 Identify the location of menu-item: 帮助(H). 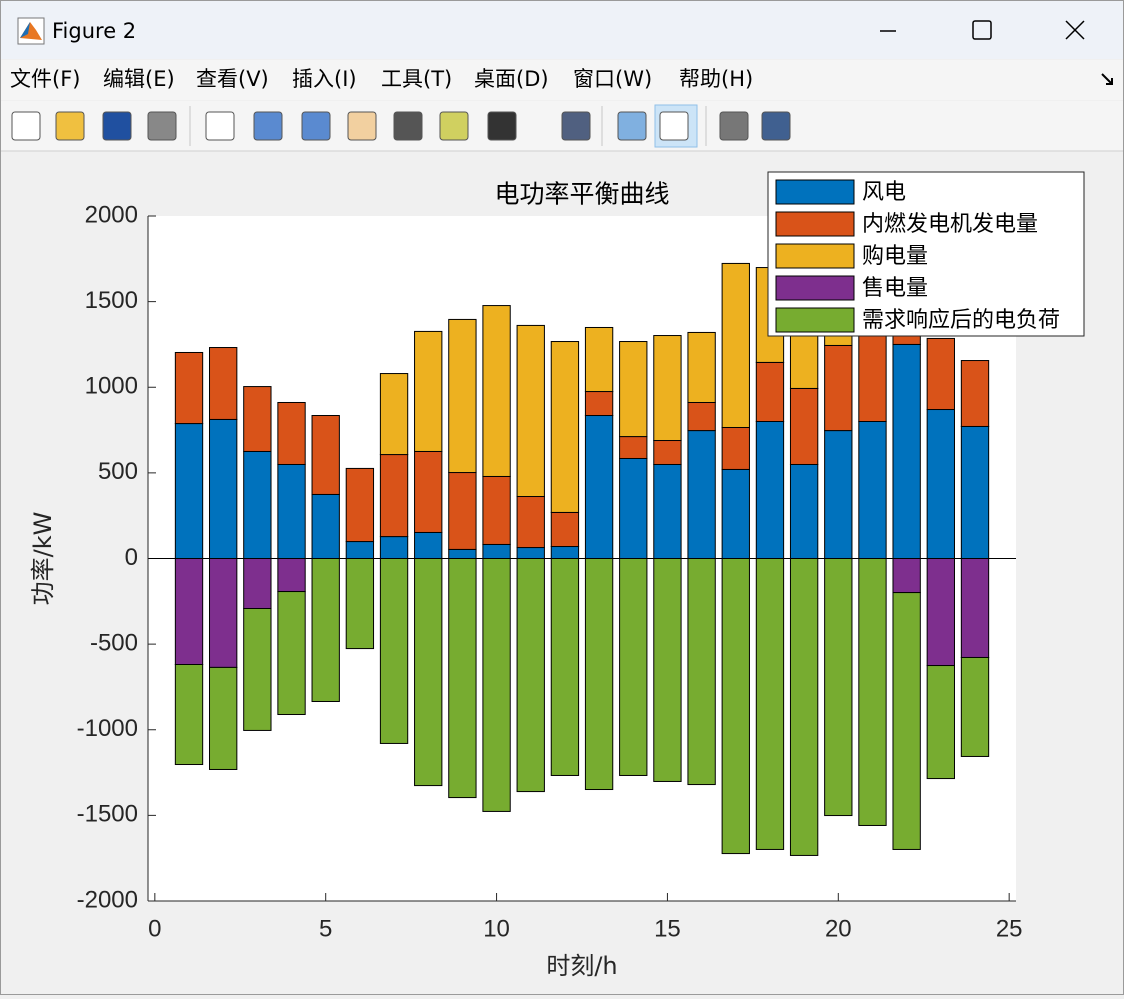
(716, 79).